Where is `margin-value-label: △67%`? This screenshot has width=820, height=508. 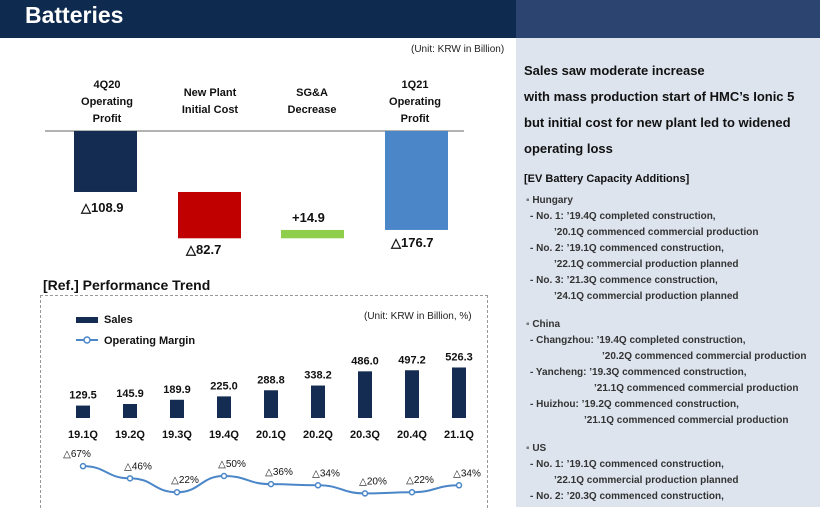 margin-value-label: △67% is located at coordinates (77, 454).